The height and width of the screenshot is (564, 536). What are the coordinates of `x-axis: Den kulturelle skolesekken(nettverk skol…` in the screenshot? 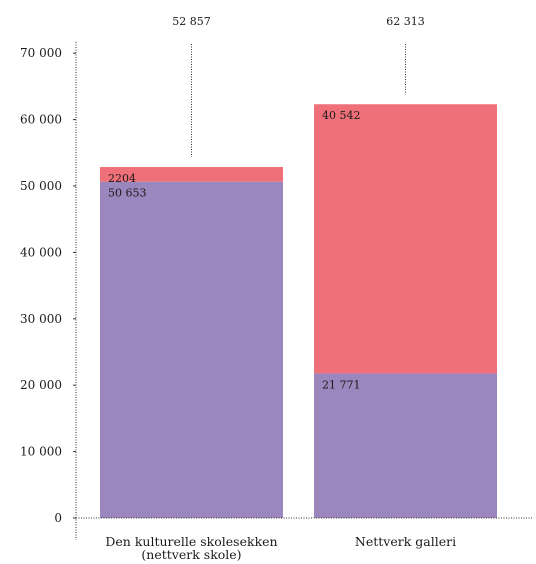 It's located at (304, 539).